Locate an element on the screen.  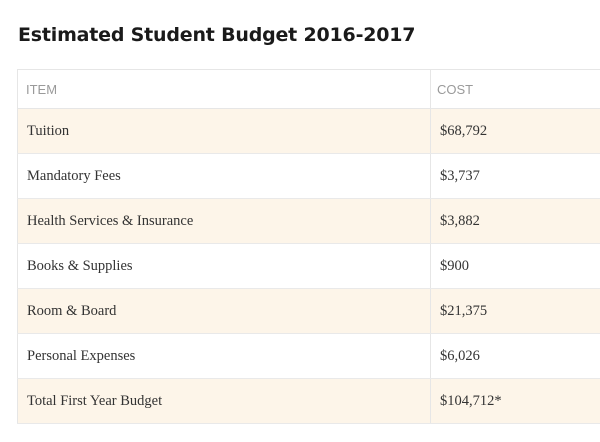
table-row: Books & Supplies $900 is located at coordinates (308, 266).